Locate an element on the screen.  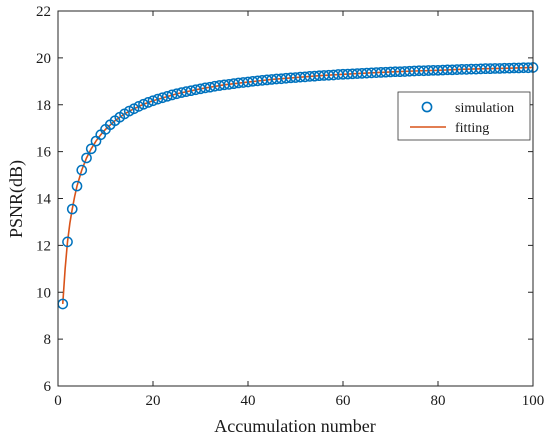
x-axis-label: Accumulation number is located at coordinates (294, 426).